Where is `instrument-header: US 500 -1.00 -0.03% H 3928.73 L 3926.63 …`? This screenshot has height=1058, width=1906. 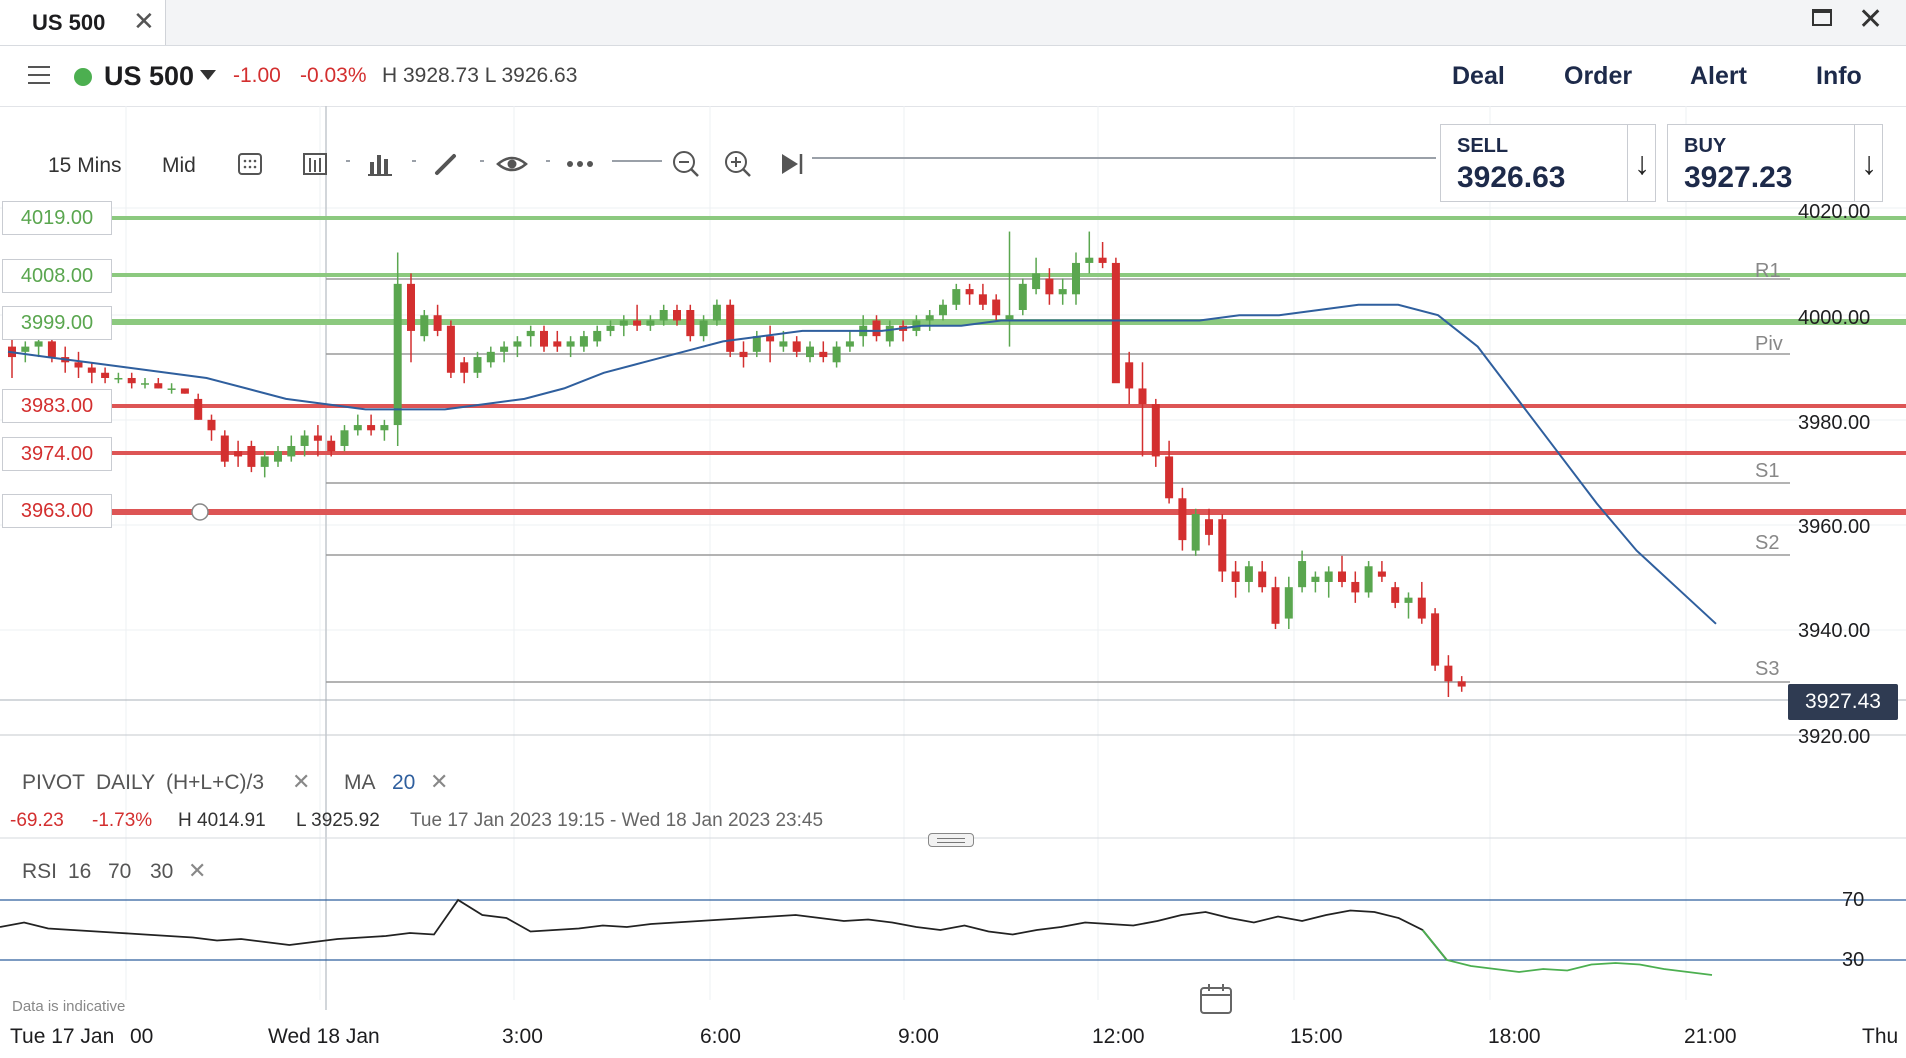 instrument-header: US 500 -1.00 -0.03% H 3928.73 L 3926.63 … is located at coordinates (953, 76).